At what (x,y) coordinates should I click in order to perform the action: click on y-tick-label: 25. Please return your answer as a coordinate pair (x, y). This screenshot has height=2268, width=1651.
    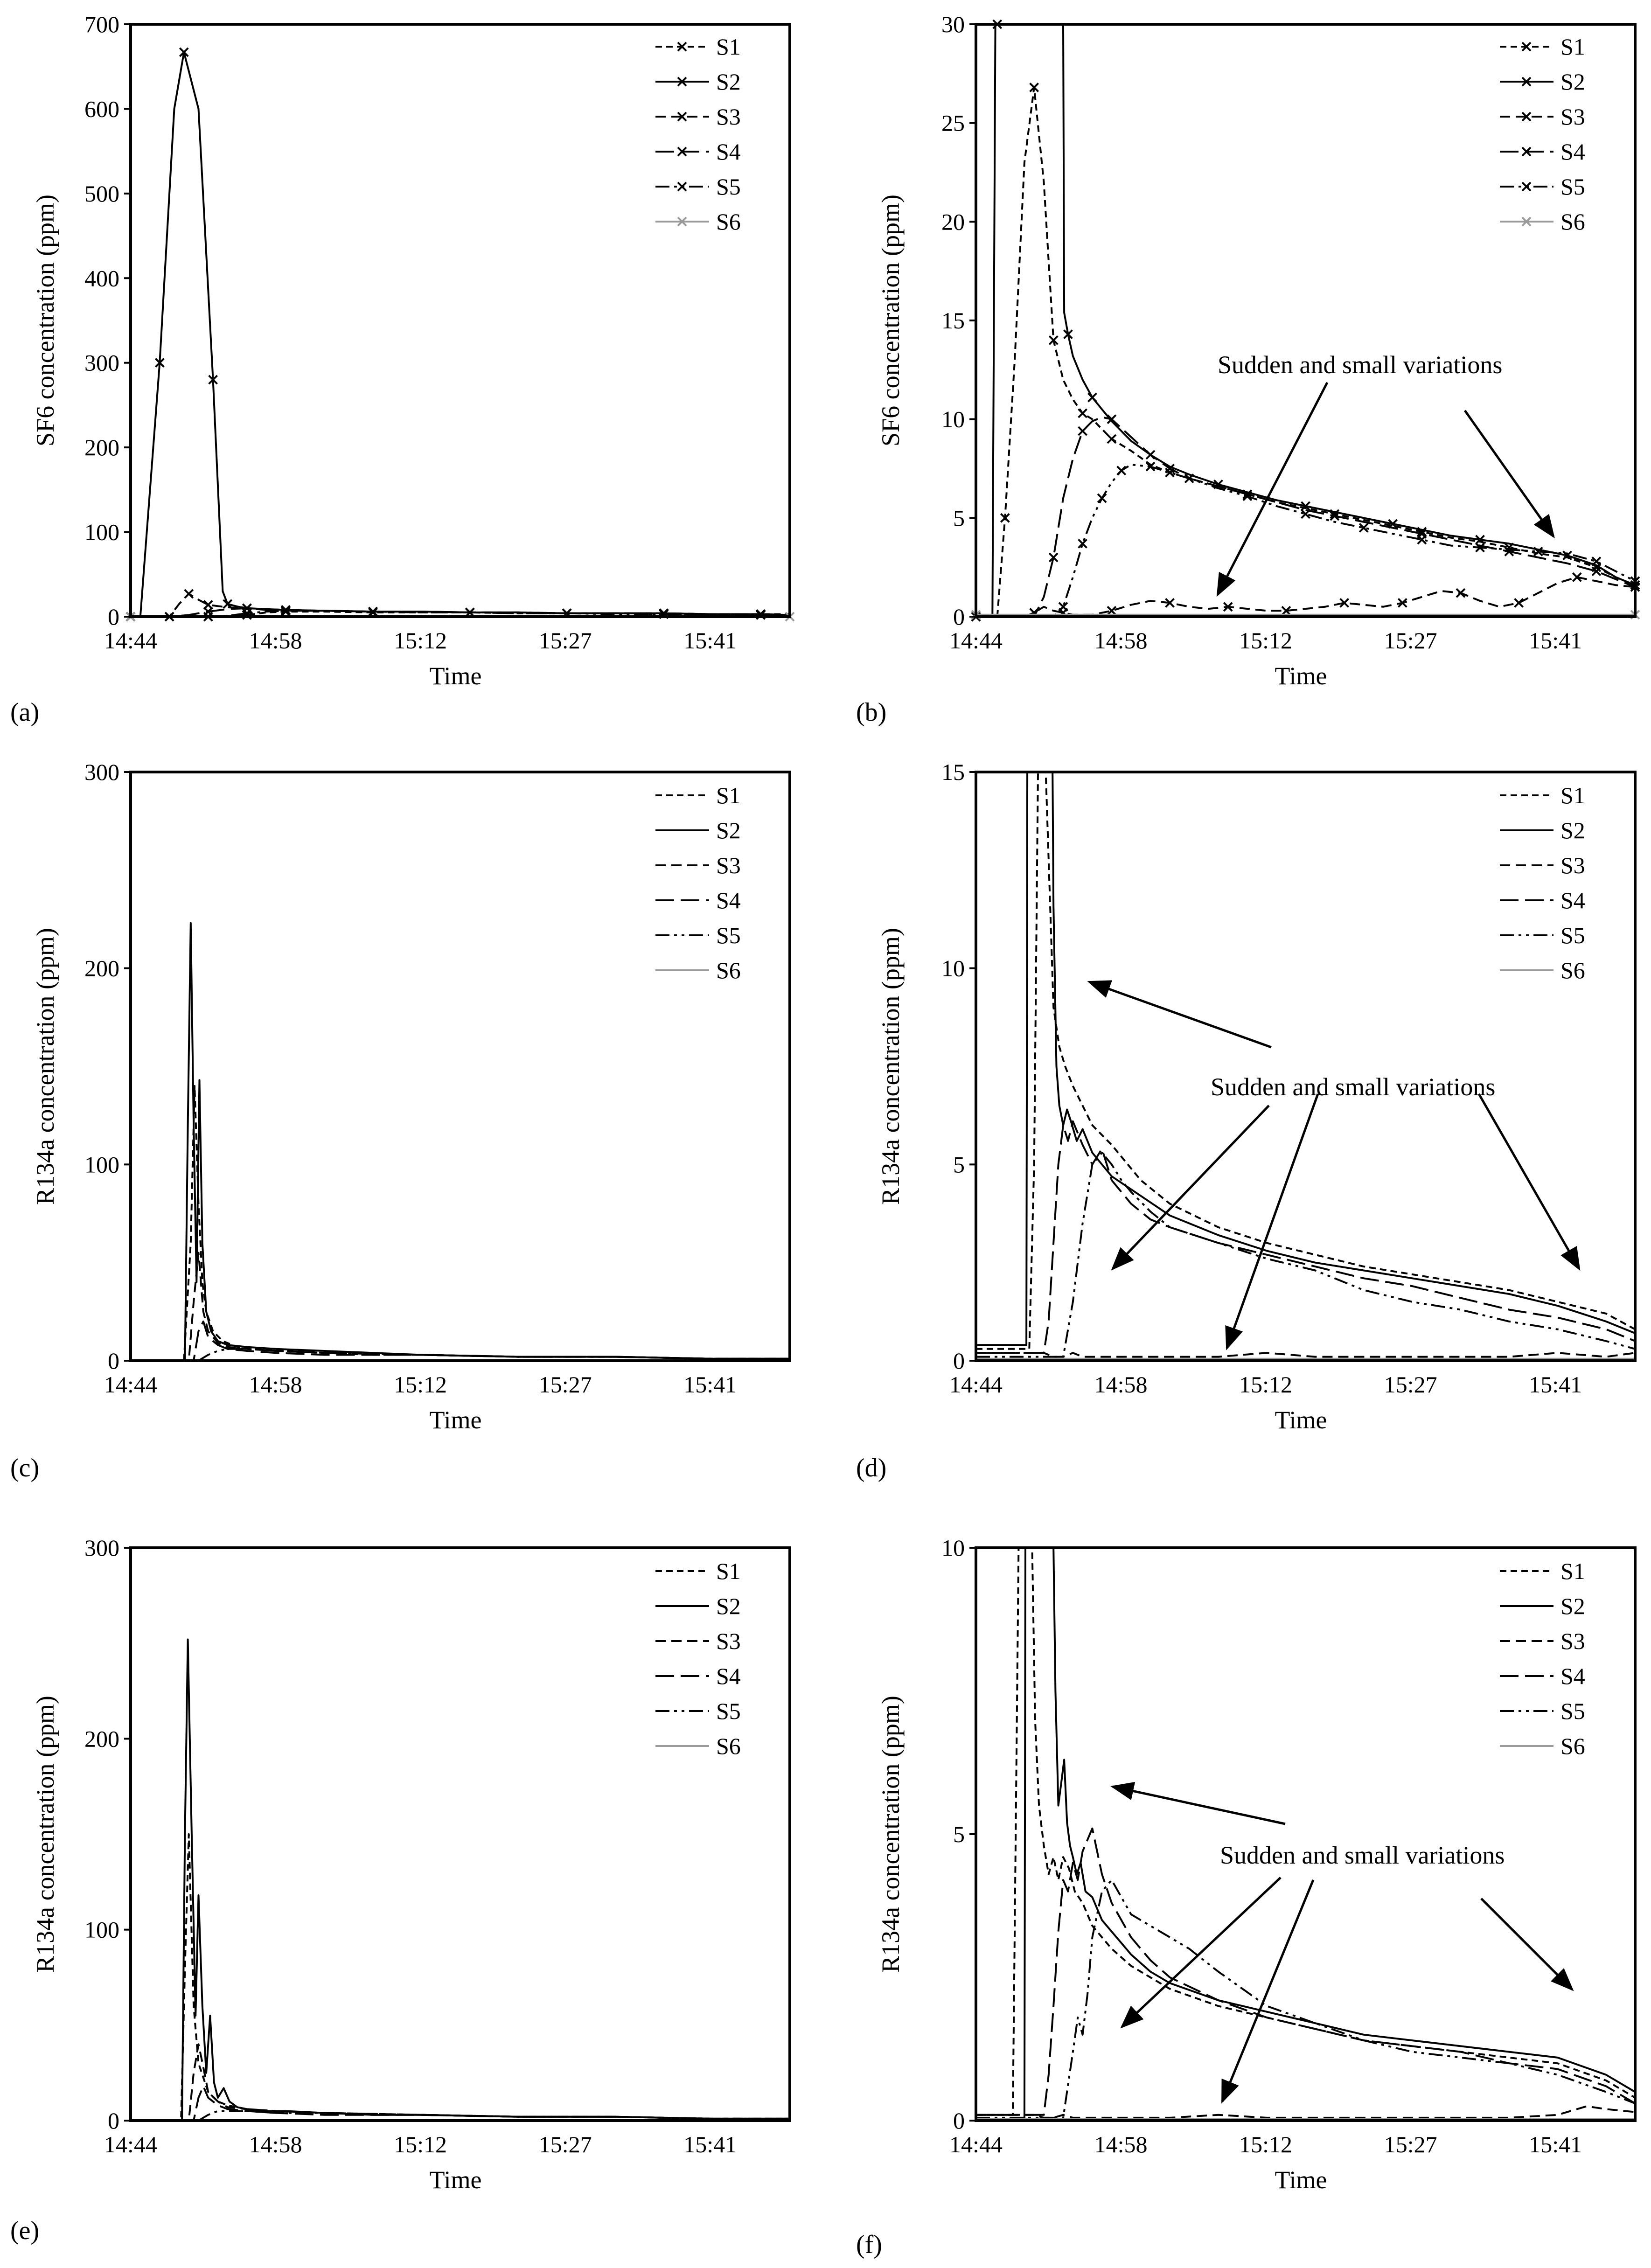
    Looking at the image, I should click on (953, 123).